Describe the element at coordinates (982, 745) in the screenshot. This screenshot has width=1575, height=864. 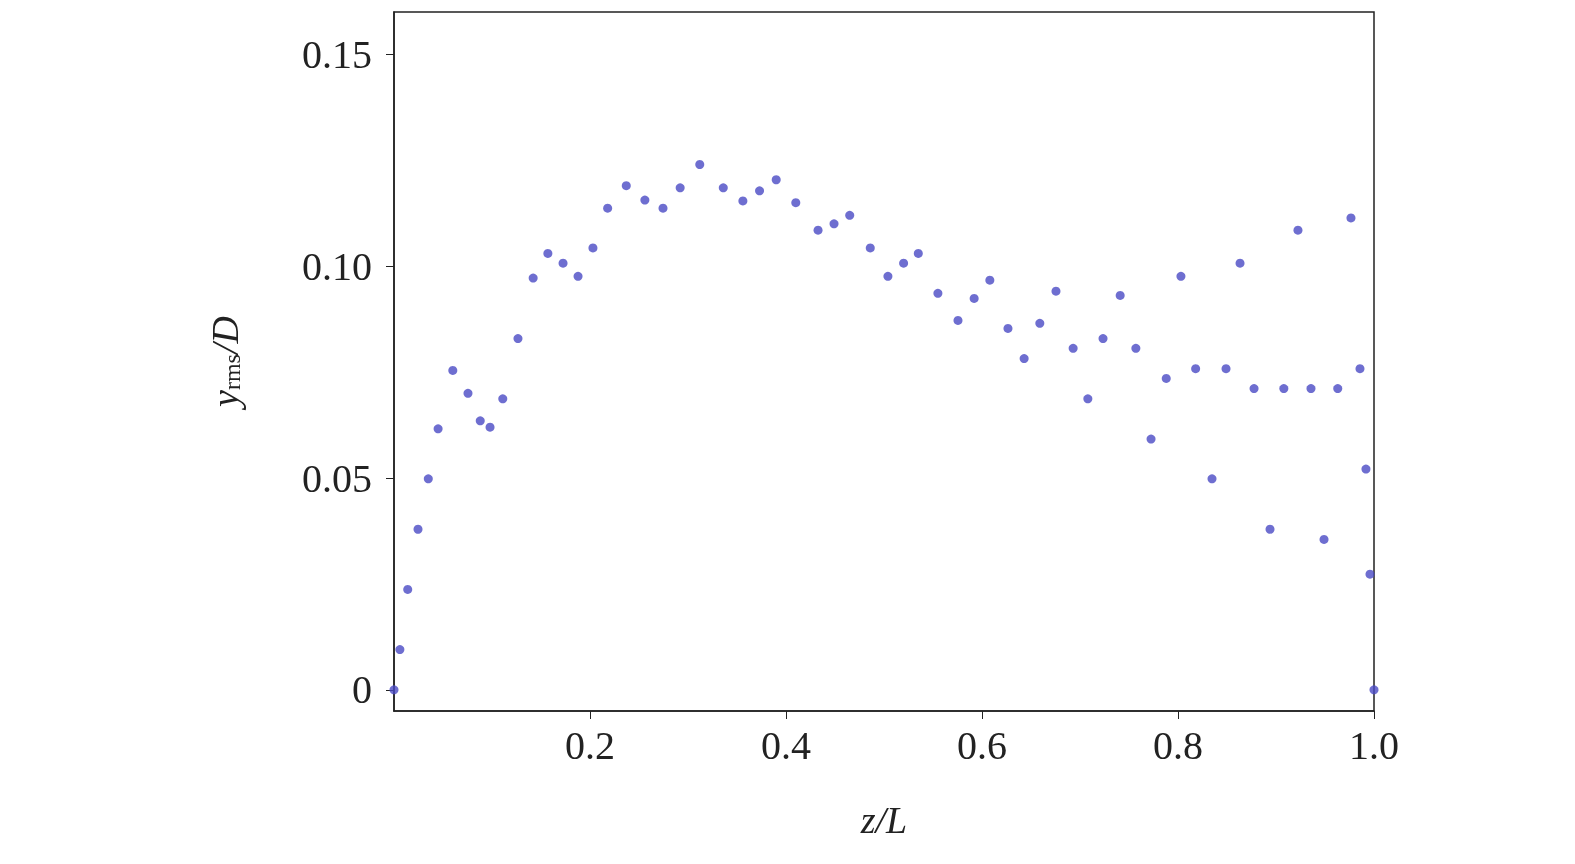
I see `x-tick-label: 0.6` at that location.